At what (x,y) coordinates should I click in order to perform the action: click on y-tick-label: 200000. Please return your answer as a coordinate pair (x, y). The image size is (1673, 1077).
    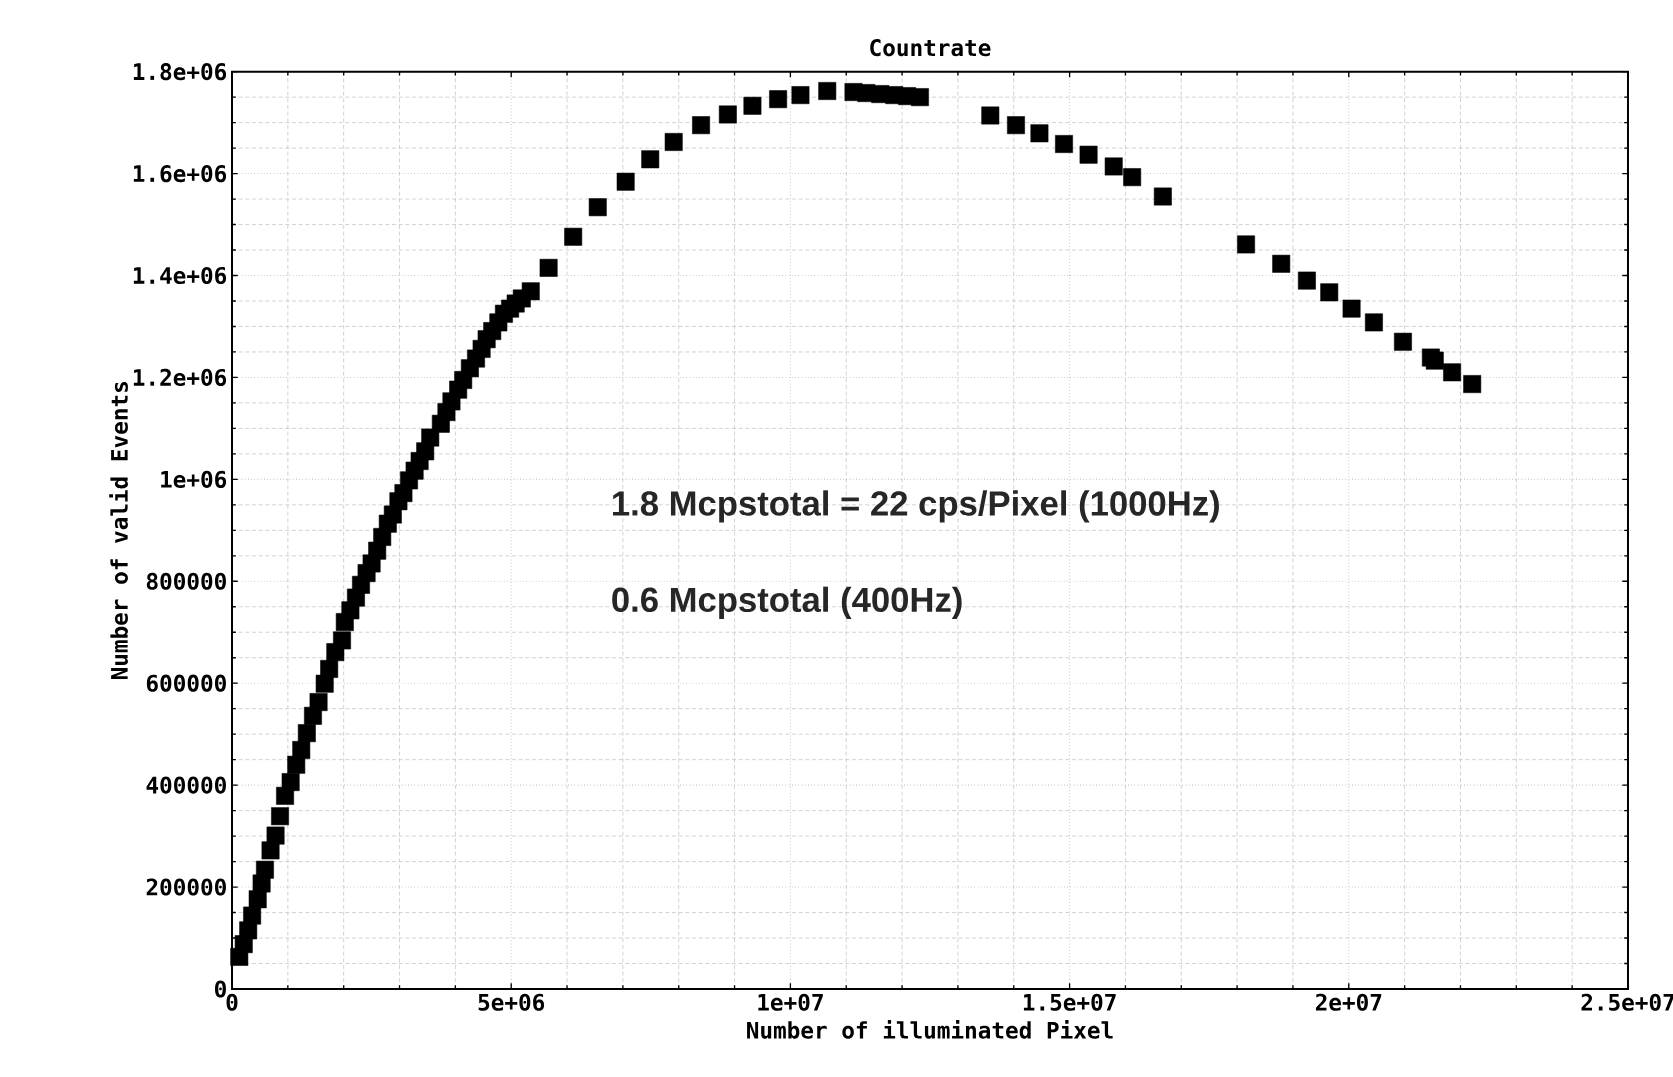
    Looking at the image, I should click on (186, 887).